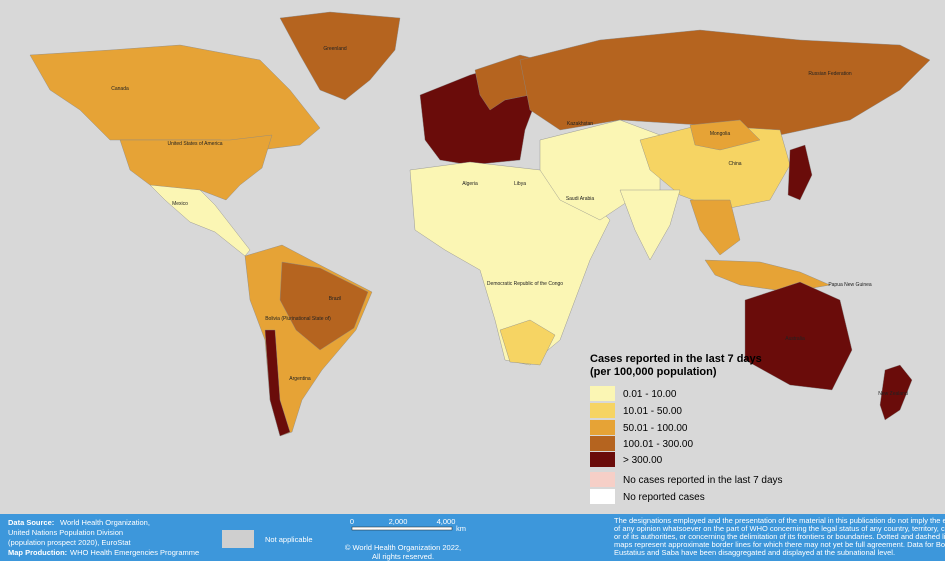 This screenshot has width=945, height=561. Describe the element at coordinates (194, 144) in the screenshot. I see `country-label: United States of America` at that location.